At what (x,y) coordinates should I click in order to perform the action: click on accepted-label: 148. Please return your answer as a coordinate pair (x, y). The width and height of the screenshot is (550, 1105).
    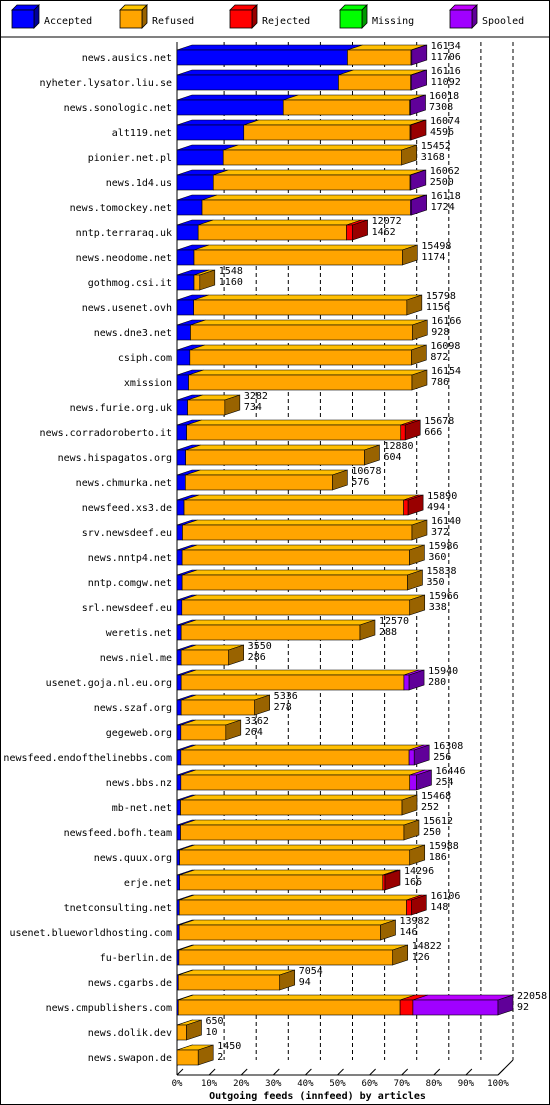
    Looking at the image, I should click on (439, 907).